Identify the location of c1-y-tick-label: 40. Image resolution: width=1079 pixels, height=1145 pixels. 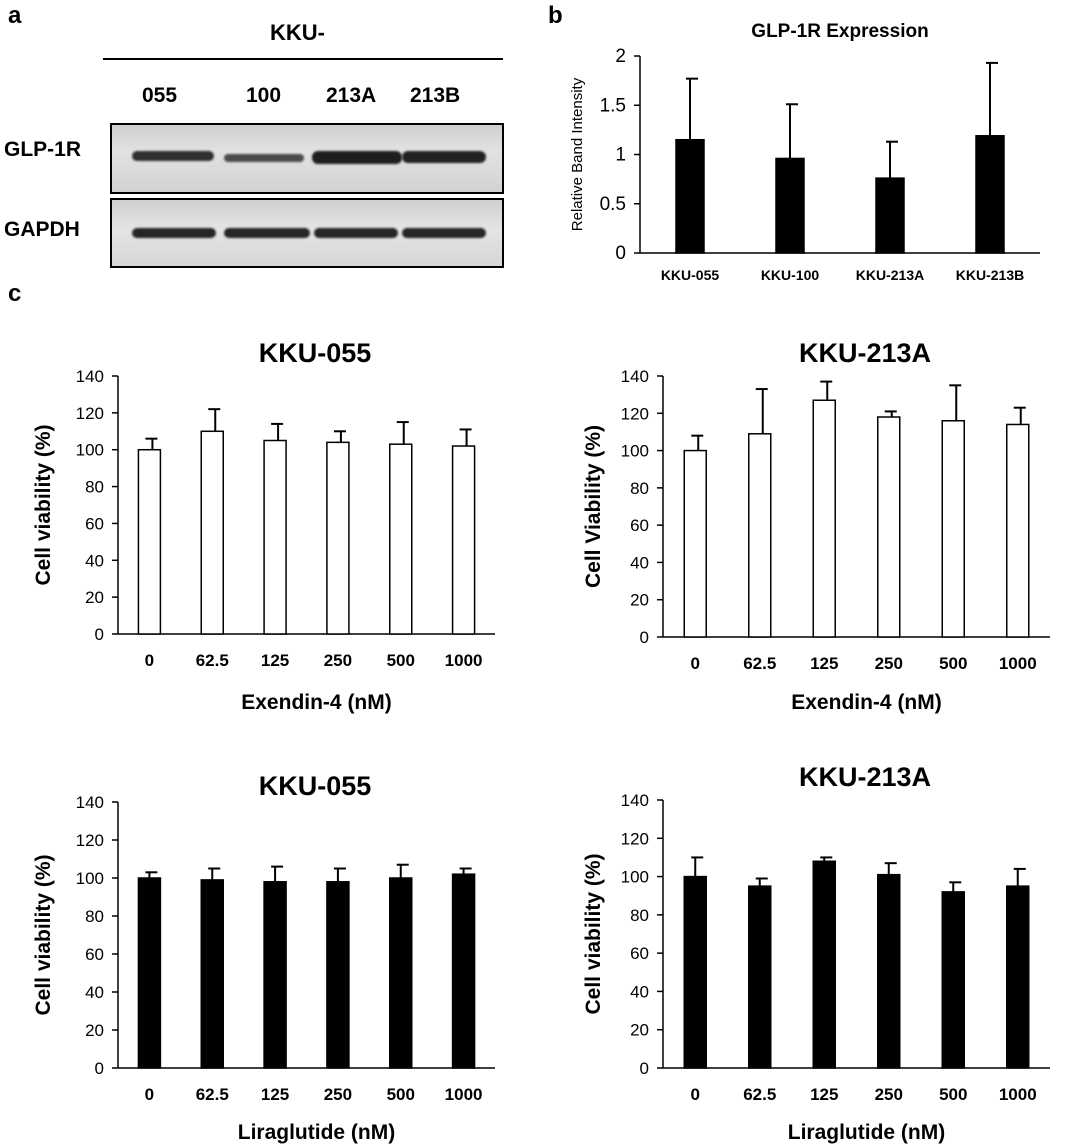
(94, 560).